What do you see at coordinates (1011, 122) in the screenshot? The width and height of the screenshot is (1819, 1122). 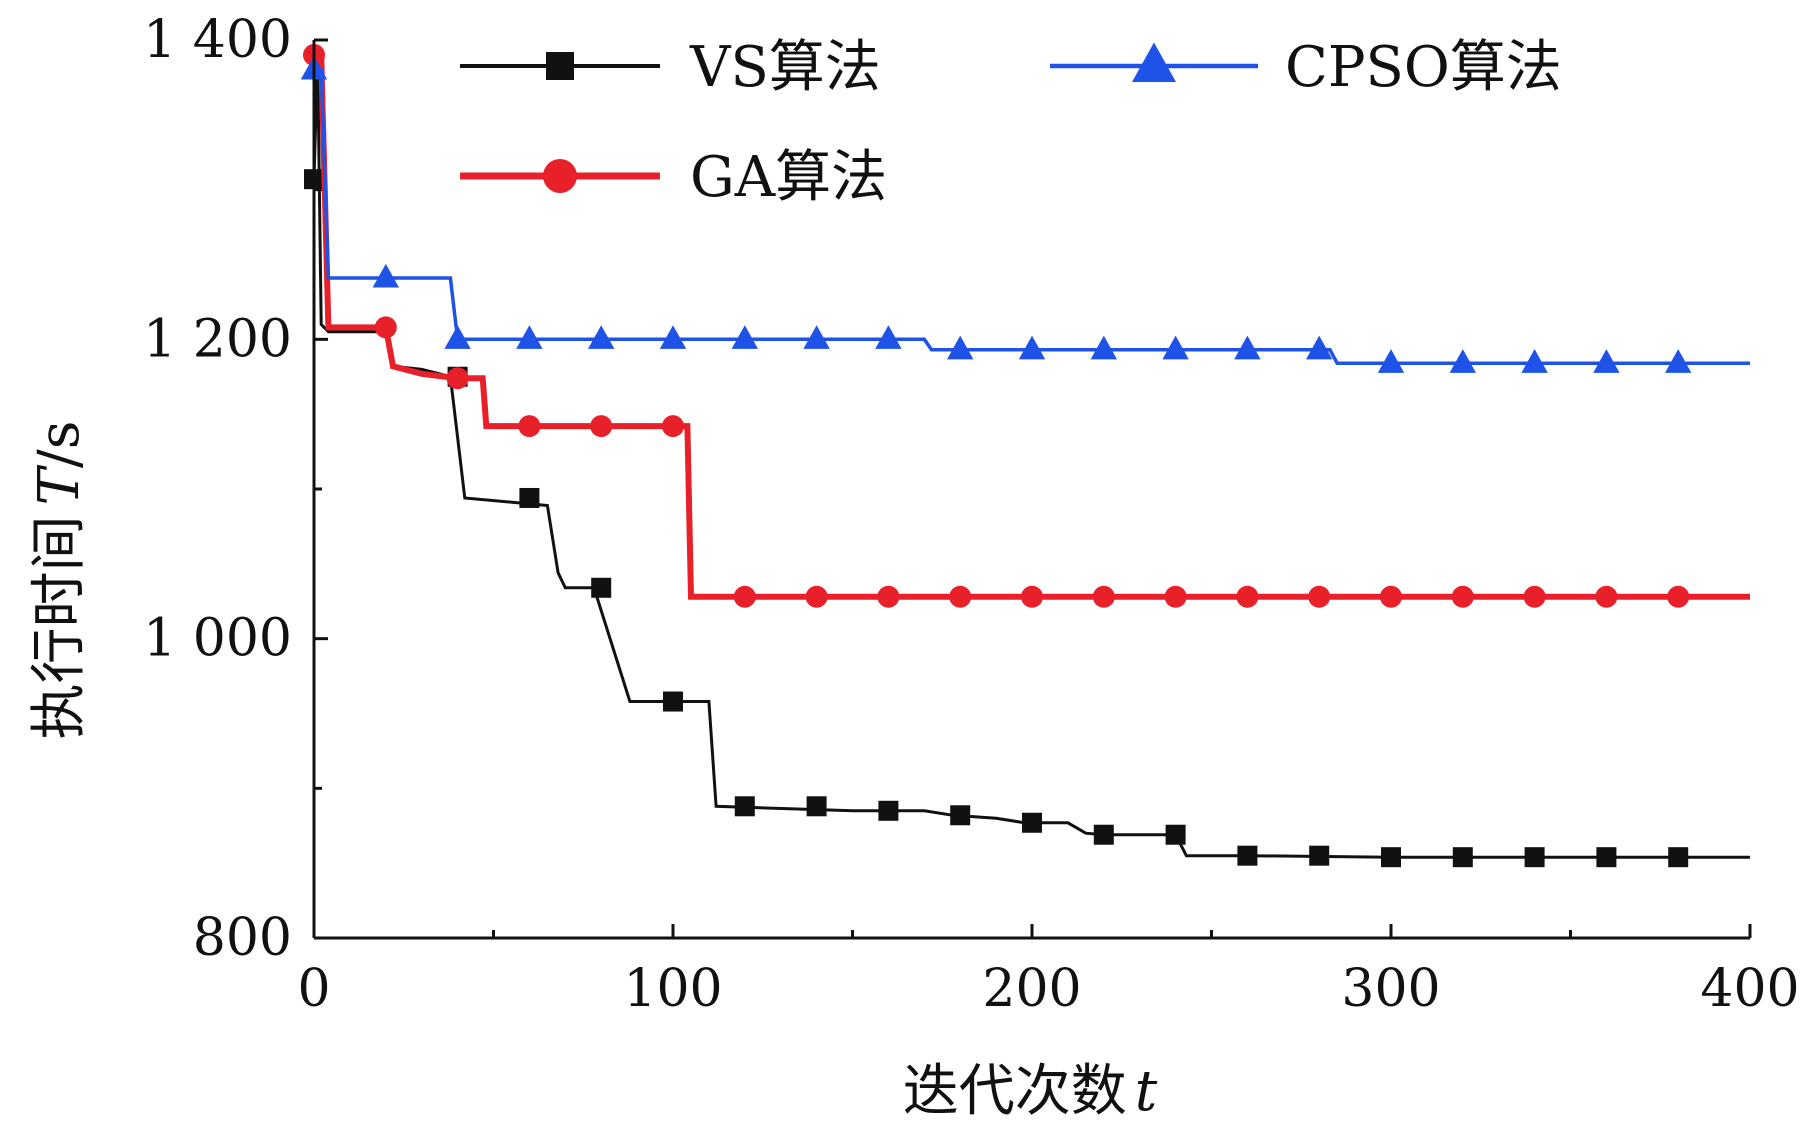 I see `legend: VS算法 GA算法 CPSO算法` at bounding box center [1011, 122].